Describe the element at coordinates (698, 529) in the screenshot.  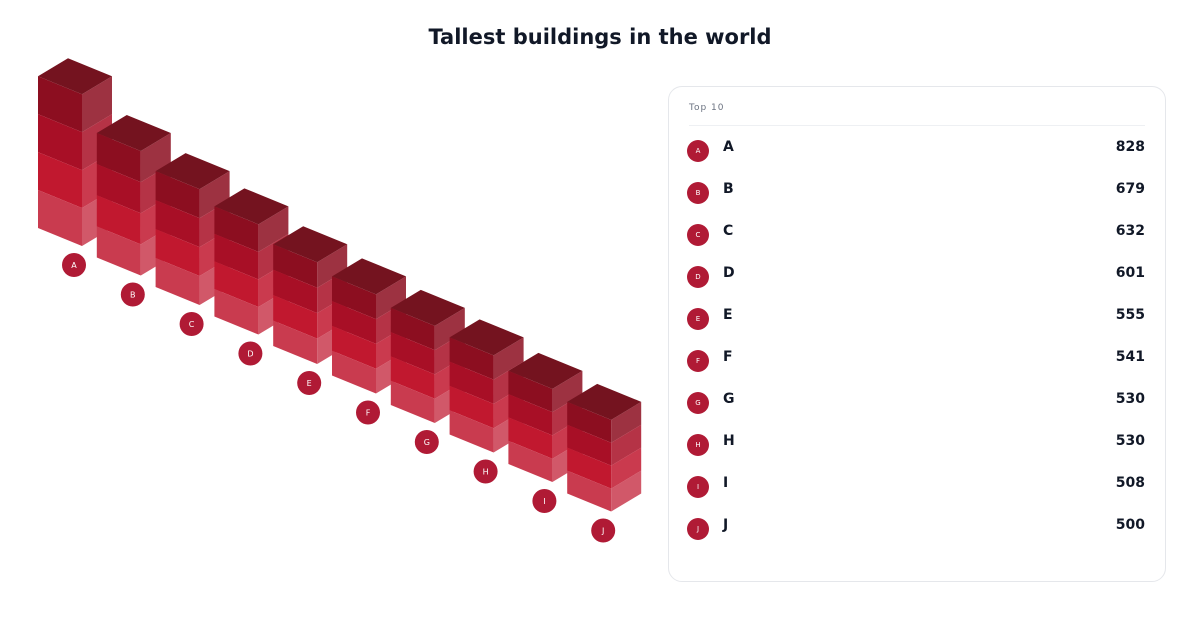
I see `rank-badge: J` at that location.